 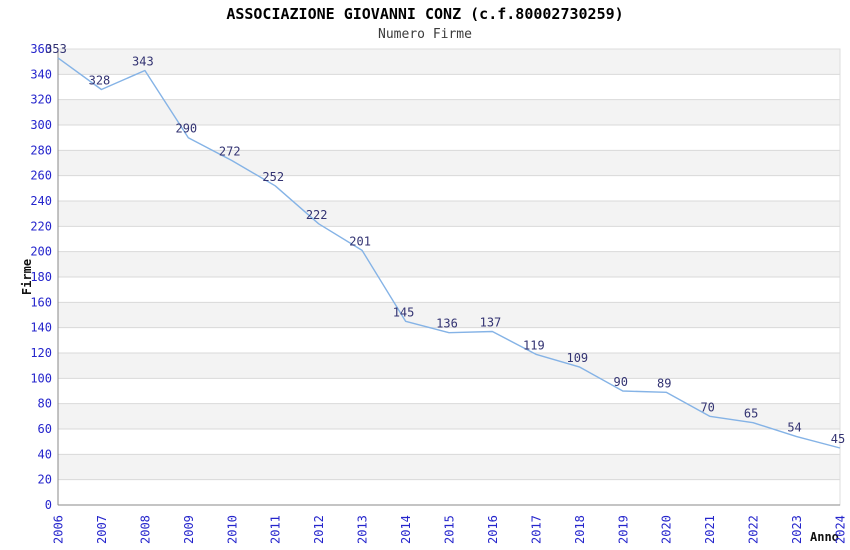 I want to click on x-tick-label: 2012, so click(x=319, y=529).